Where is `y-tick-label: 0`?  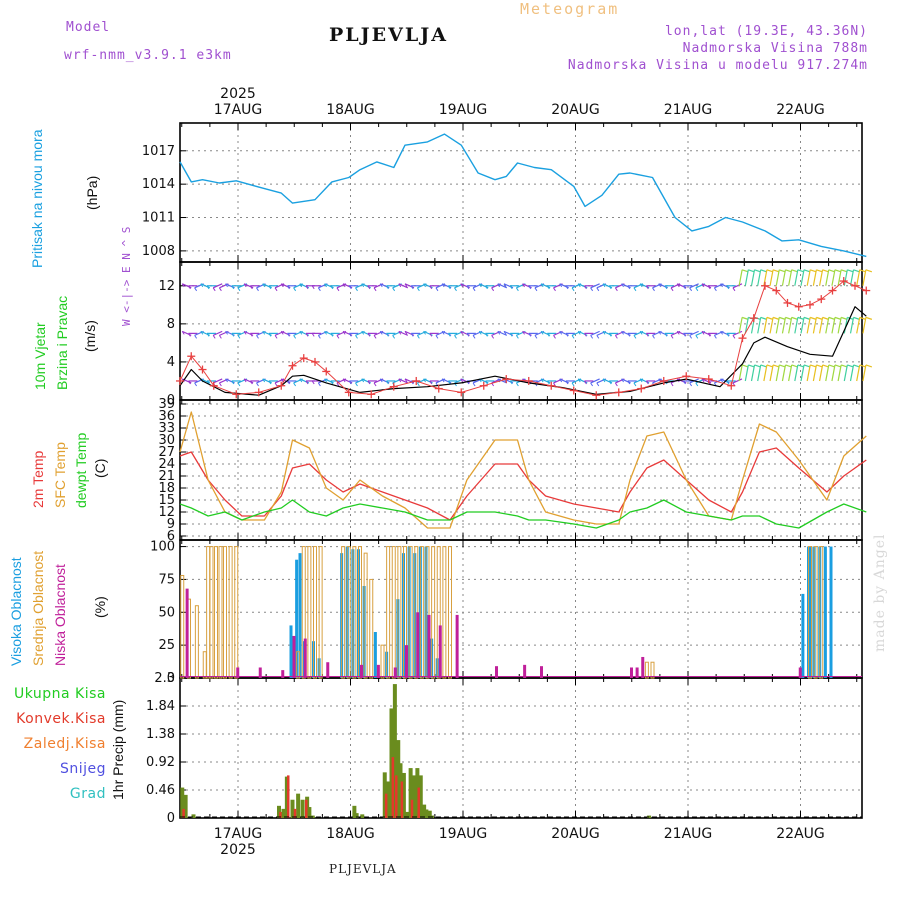
y-tick-label: 0 is located at coordinates (171, 678).